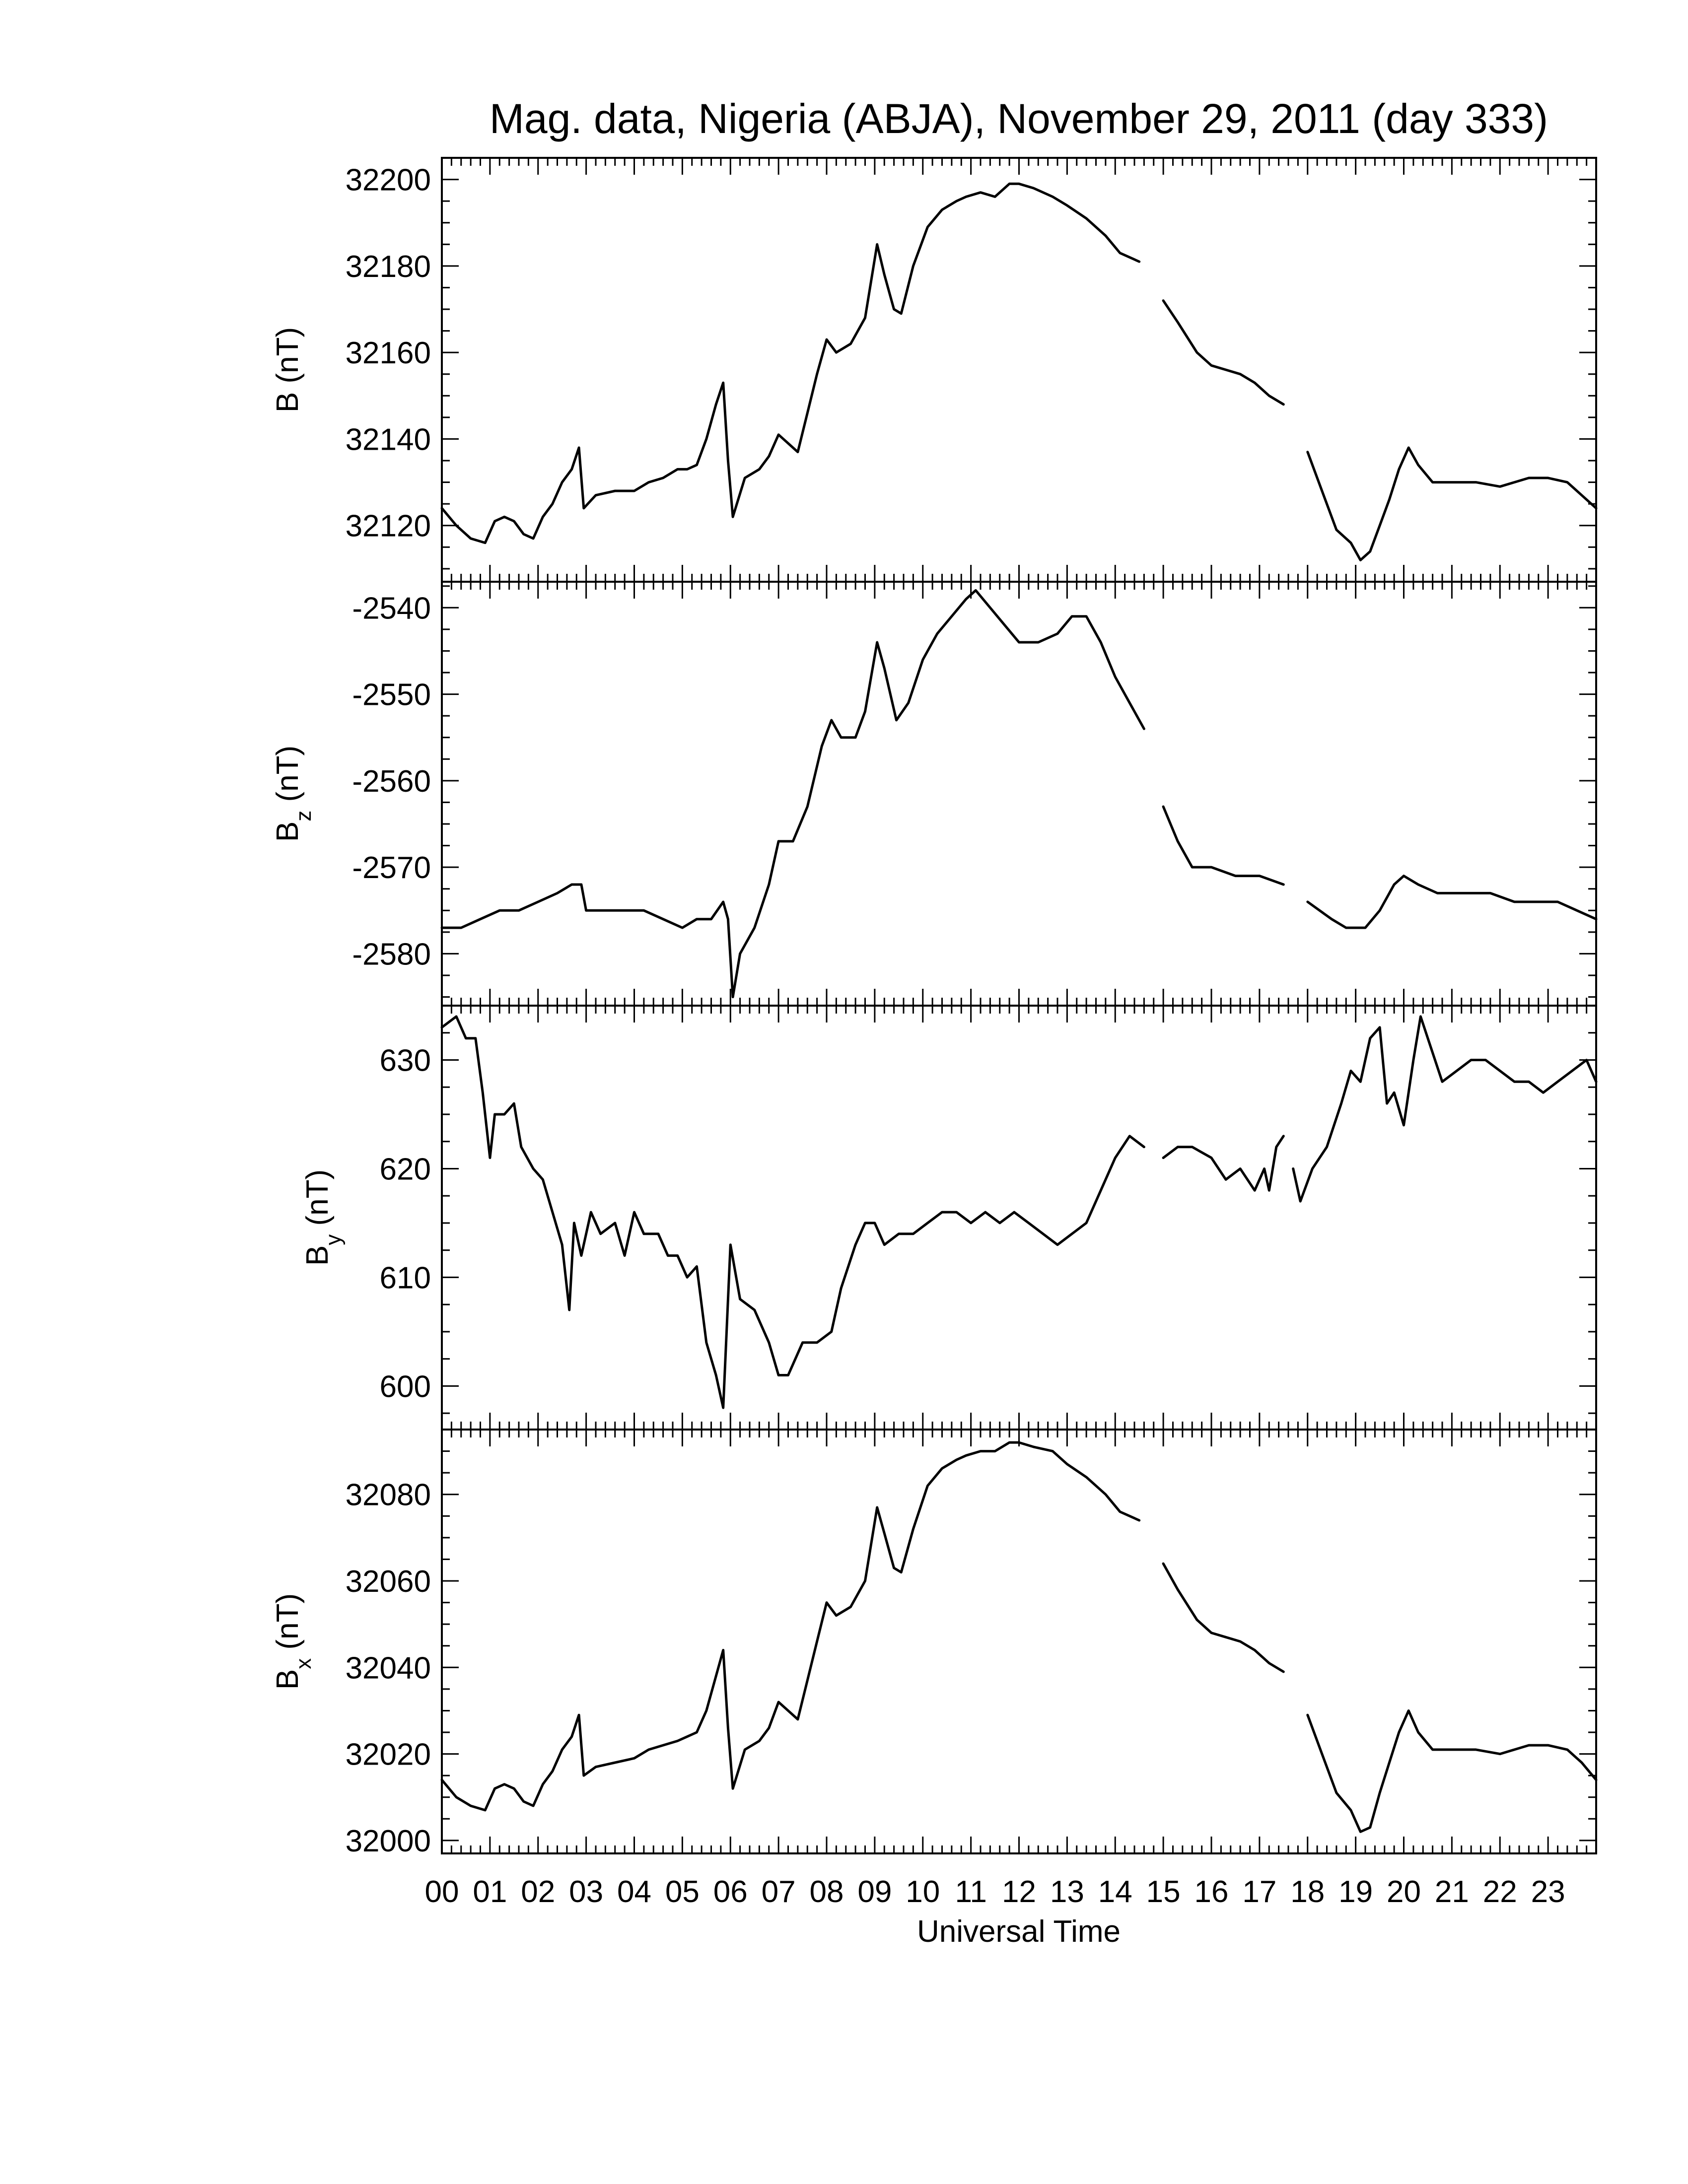 The width and height of the screenshot is (1688, 2184). Describe the element at coordinates (1404, 1892) in the screenshot. I see `x-tick-label: 20` at that location.